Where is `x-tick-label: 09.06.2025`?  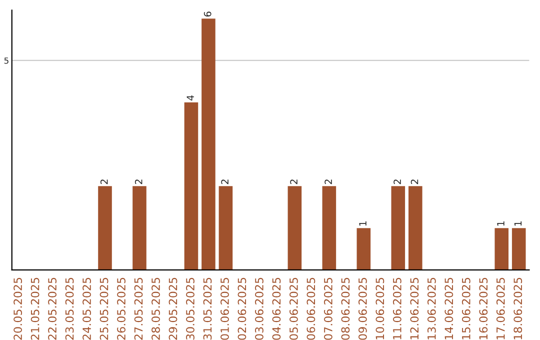 x-tick-label: 09.06.2025 is located at coordinates (362, 309).